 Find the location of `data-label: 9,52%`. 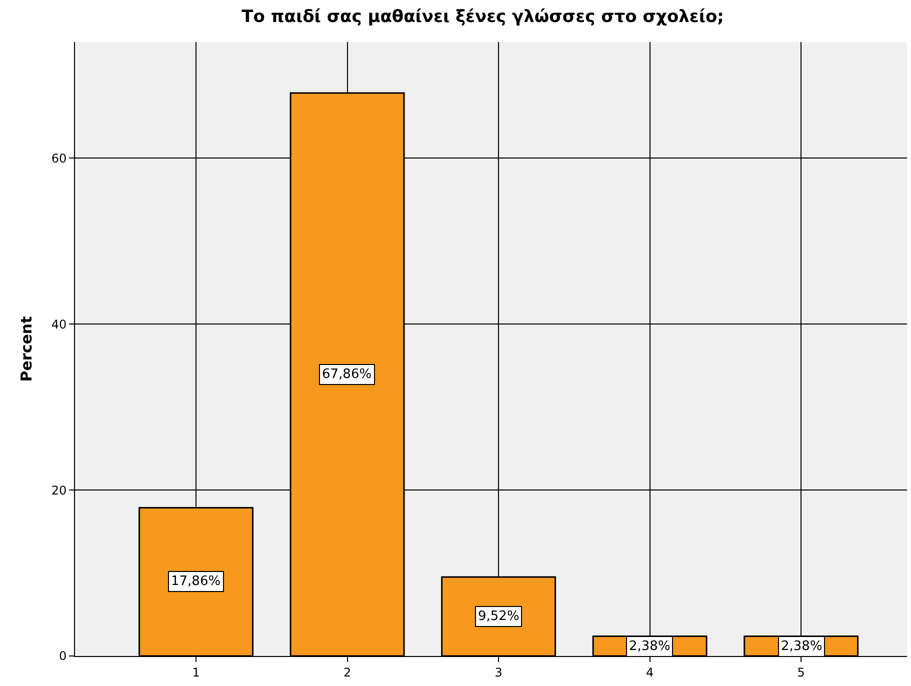

data-label: 9,52% is located at coordinates (499, 616).